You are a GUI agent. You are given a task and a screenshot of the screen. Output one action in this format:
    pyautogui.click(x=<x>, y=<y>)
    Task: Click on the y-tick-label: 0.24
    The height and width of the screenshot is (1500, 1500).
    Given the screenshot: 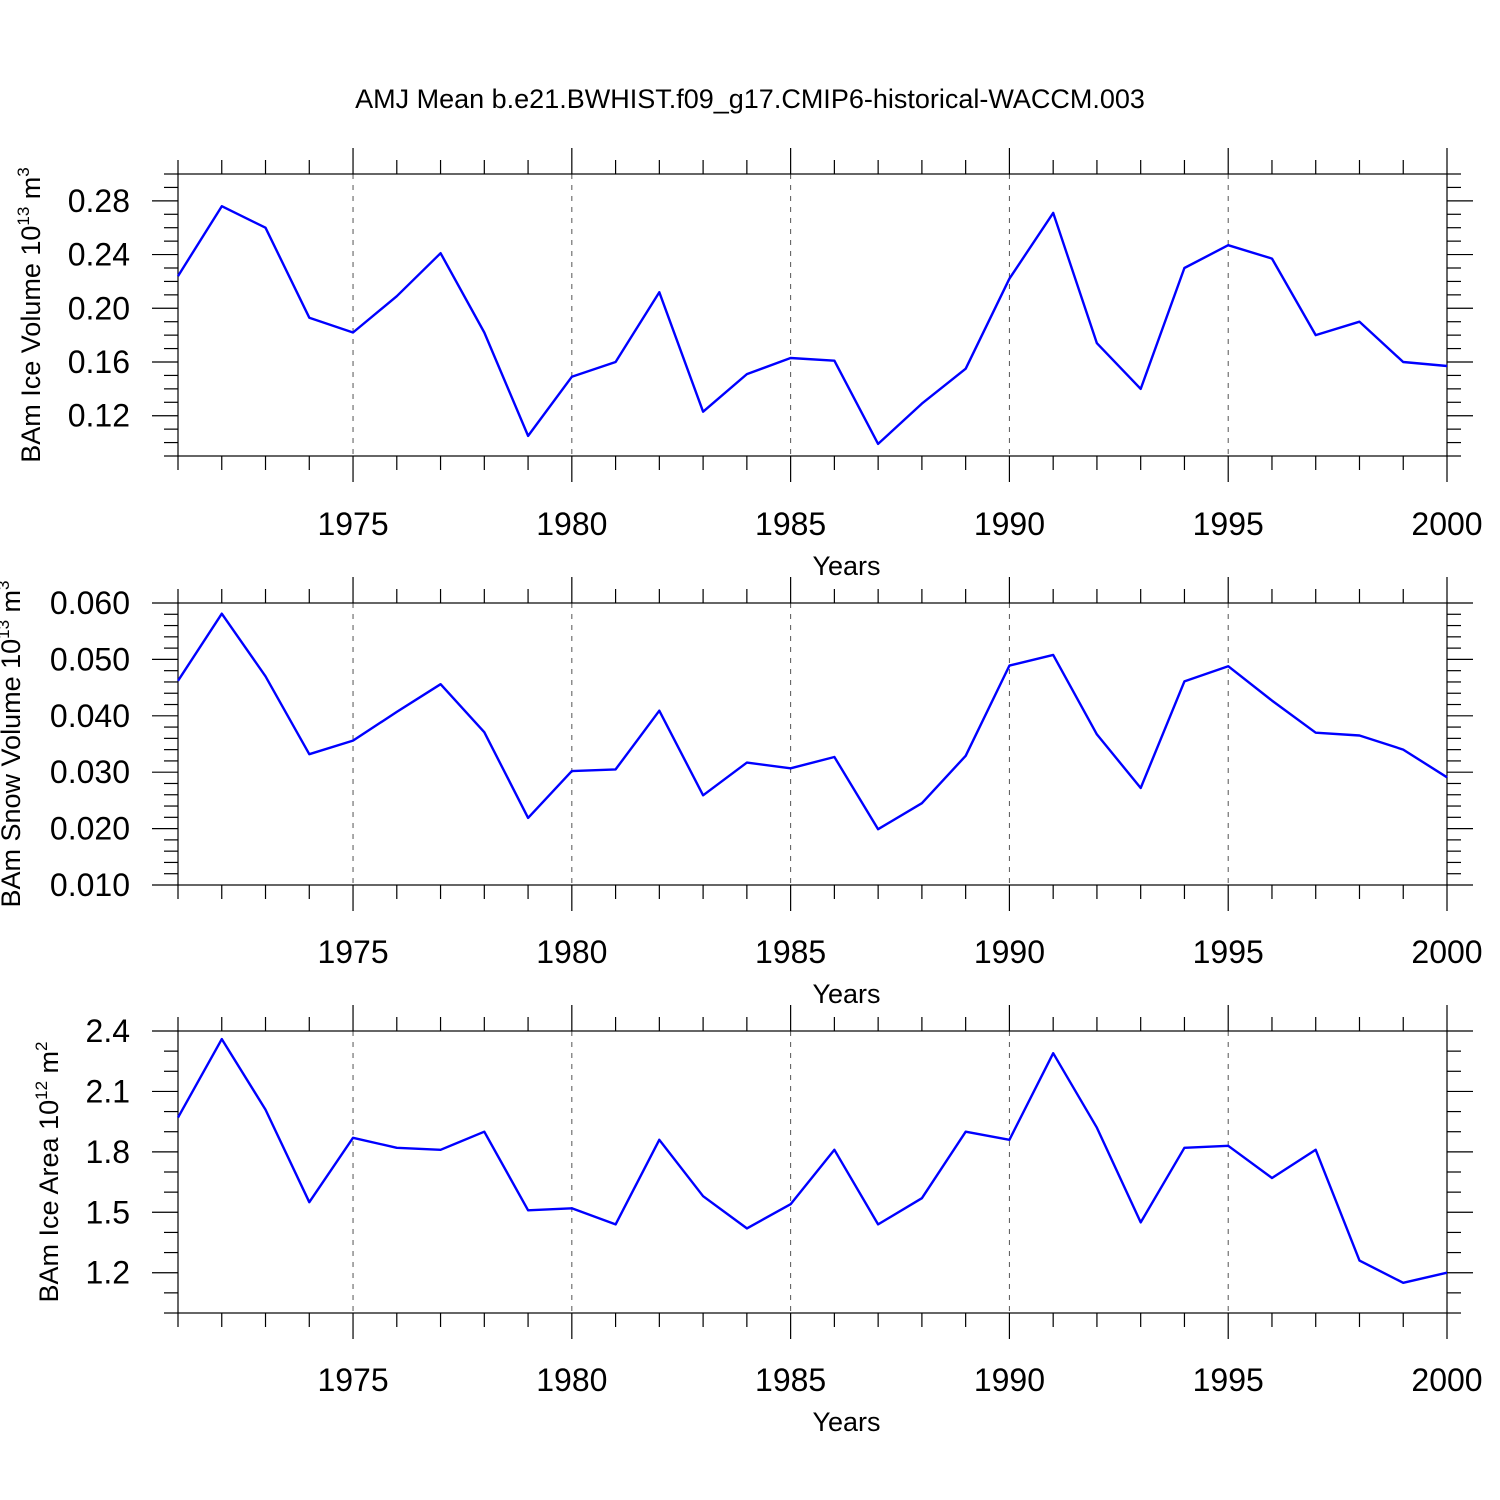 What is the action you would take?
    pyautogui.click(x=99, y=255)
    